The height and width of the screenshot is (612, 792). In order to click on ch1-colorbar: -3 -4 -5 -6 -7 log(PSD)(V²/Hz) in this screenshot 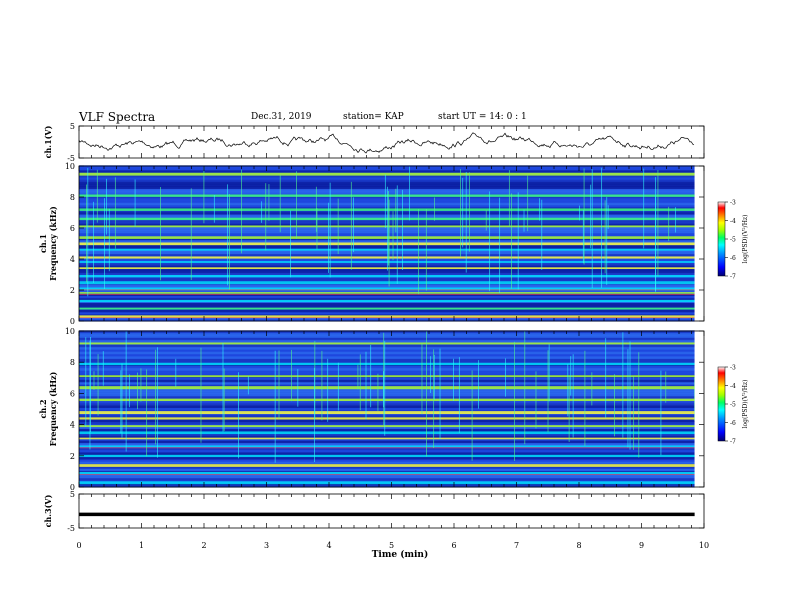, I will do `click(733, 240)`.